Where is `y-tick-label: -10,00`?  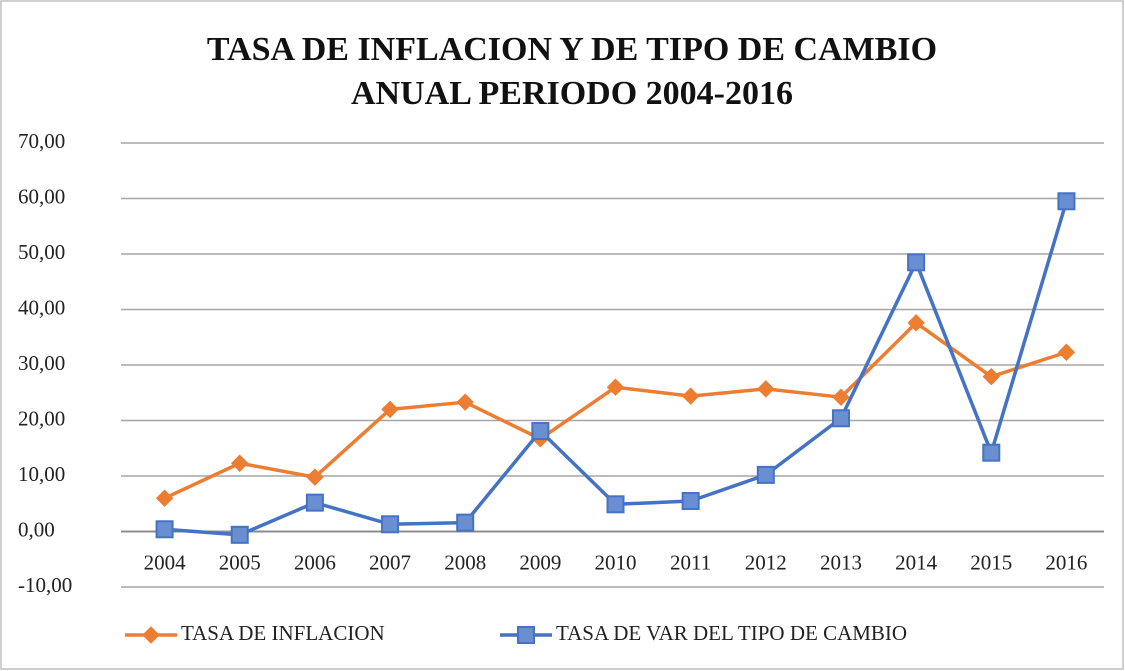
y-tick-label: -10,00 is located at coordinates (45, 585).